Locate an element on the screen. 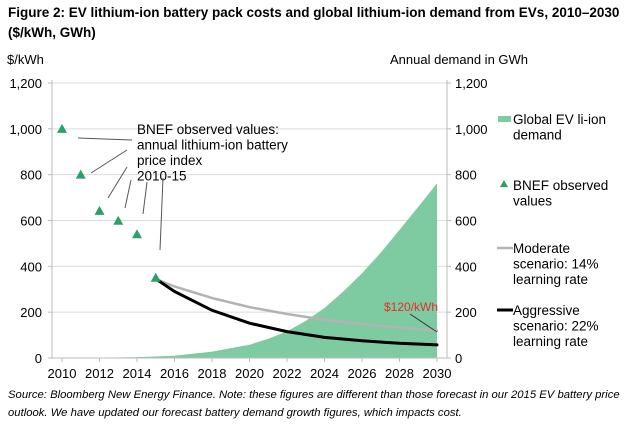 The width and height of the screenshot is (630, 427). observed-note-line: 2010-15 is located at coordinates (162, 176).